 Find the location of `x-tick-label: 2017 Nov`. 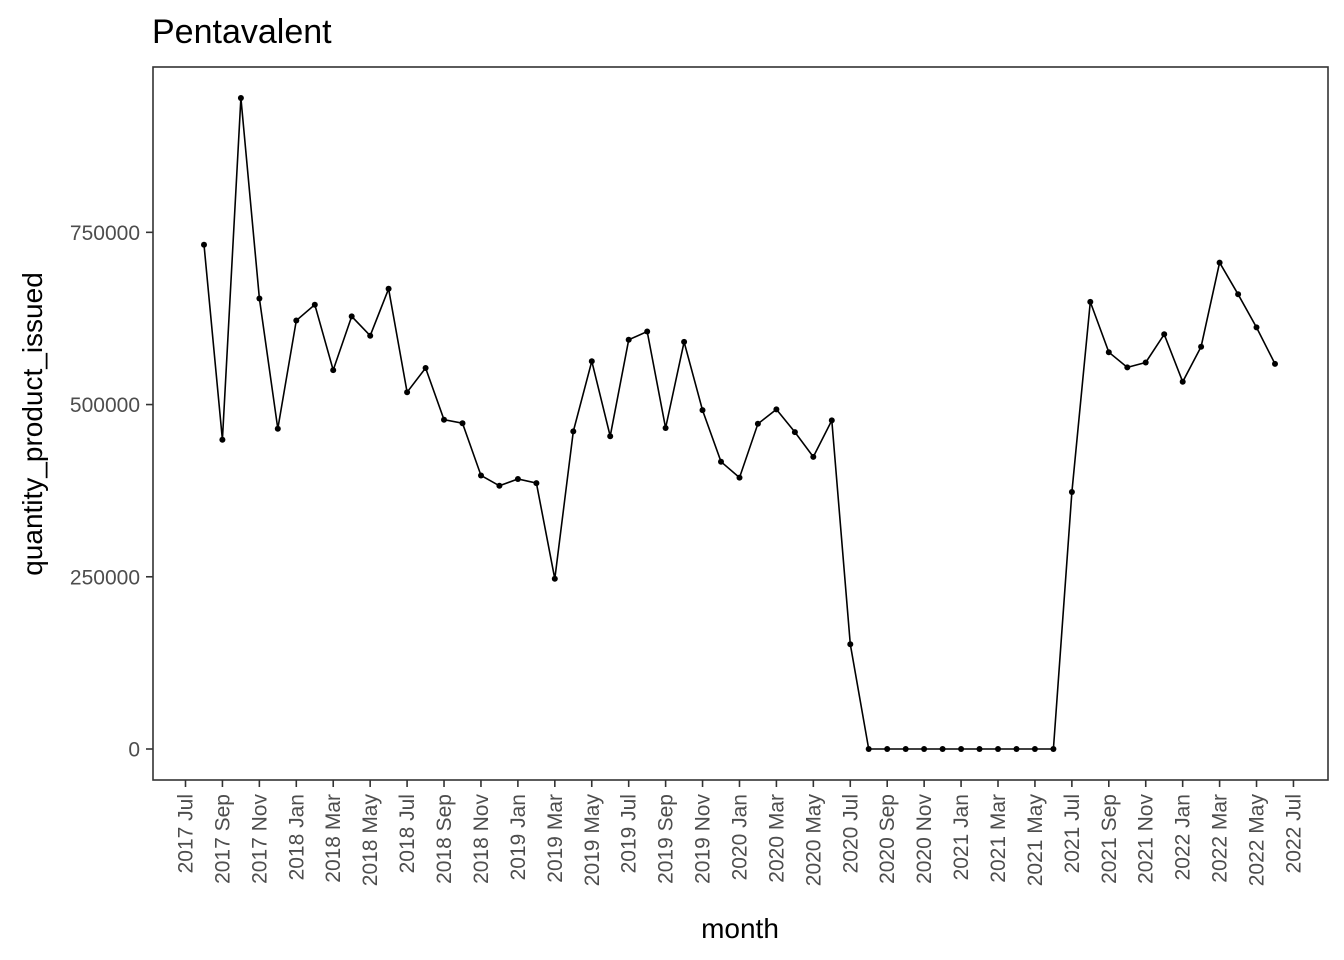

x-tick-label: 2017 Nov is located at coordinates (259, 839).